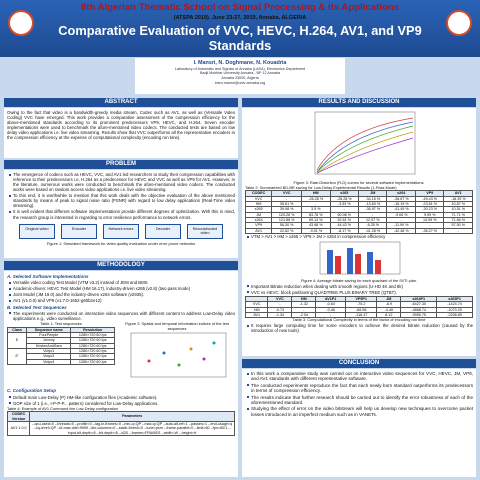 The image size is (480, 480). I want to click on header-band, so click(240, 28).